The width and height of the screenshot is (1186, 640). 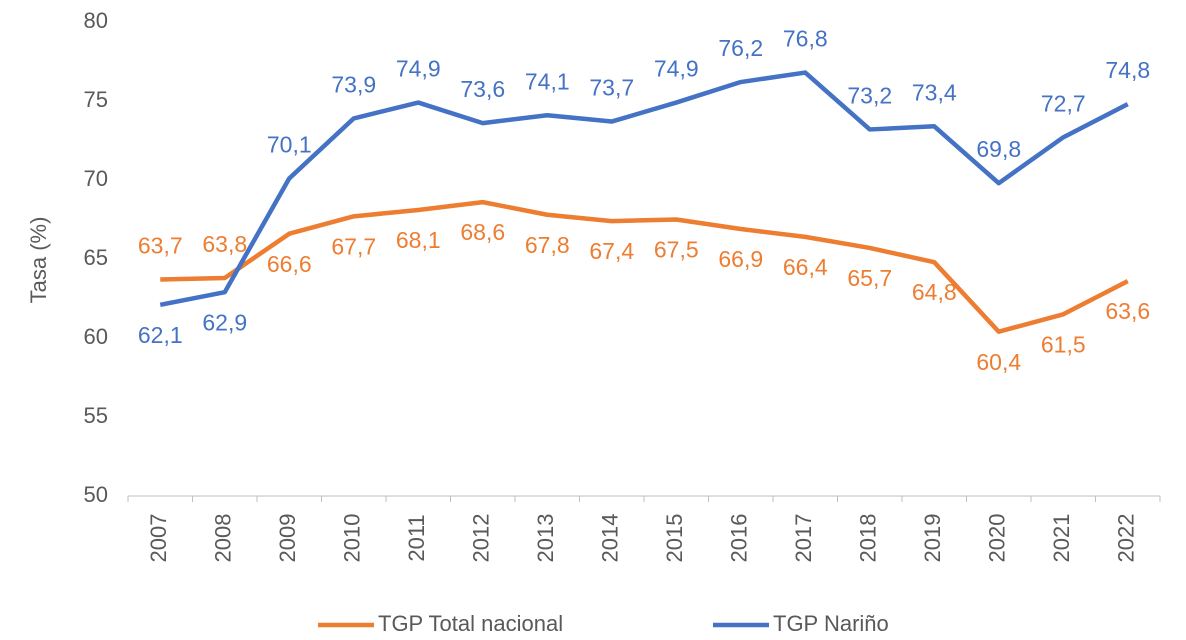 I want to click on x-tick-label: 2007, so click(x=158, y=538).